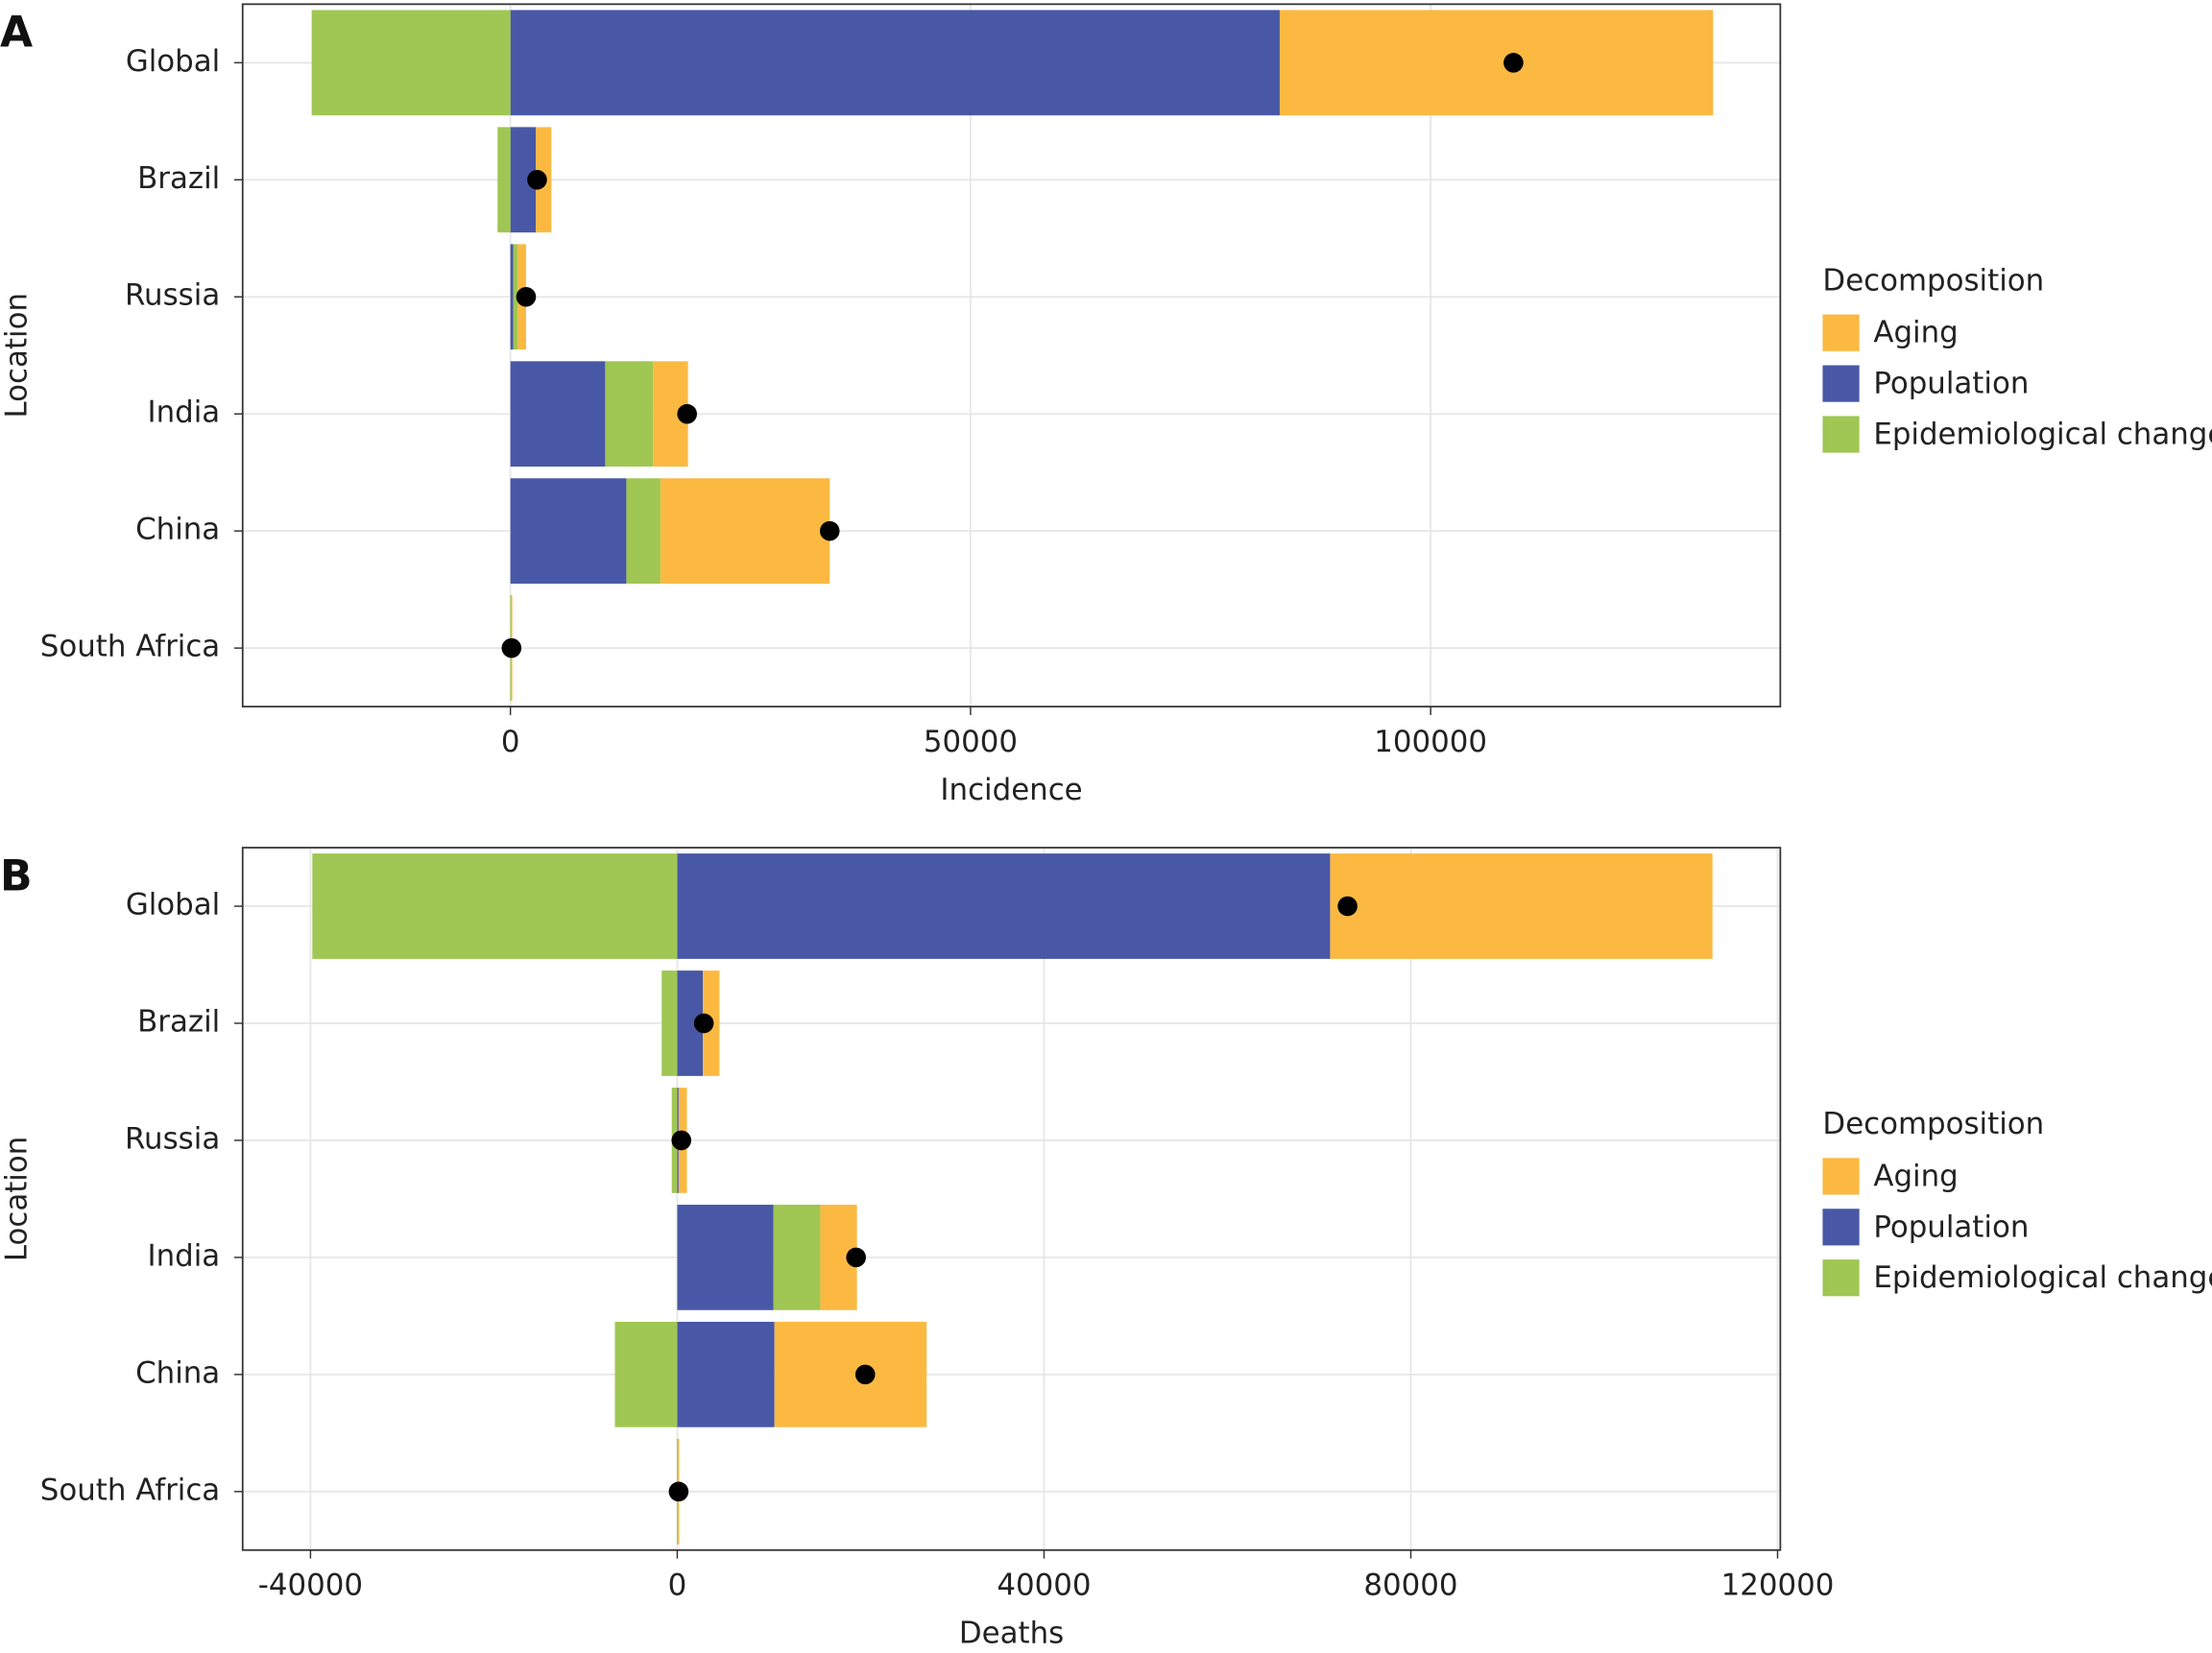 The image size is (2212, 1653). I want to click on x-tick-label: 40000, so click(1044, 1586).